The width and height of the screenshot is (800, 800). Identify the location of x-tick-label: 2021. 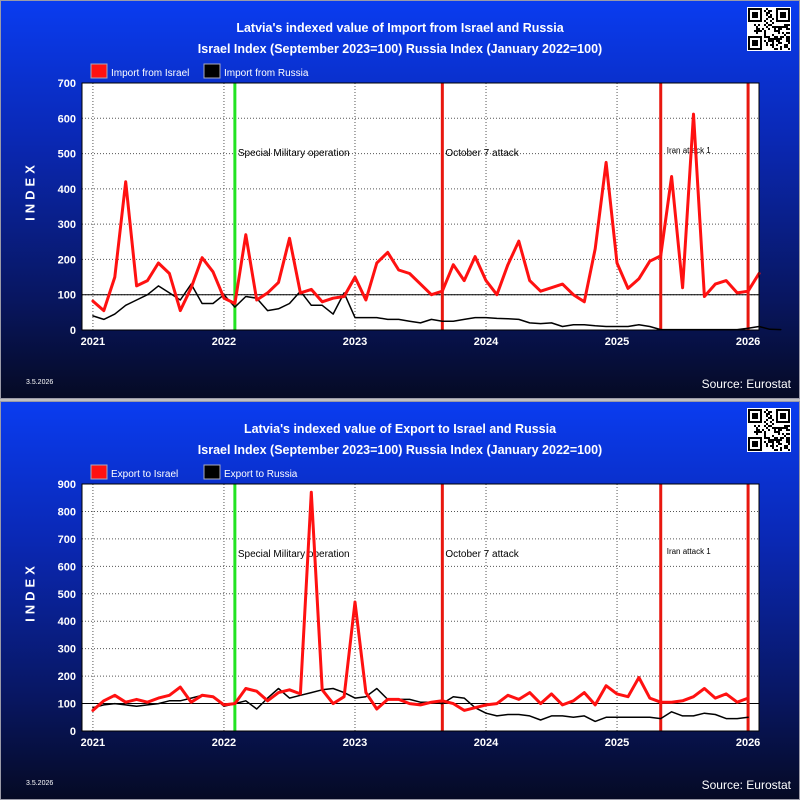
(93, 342).